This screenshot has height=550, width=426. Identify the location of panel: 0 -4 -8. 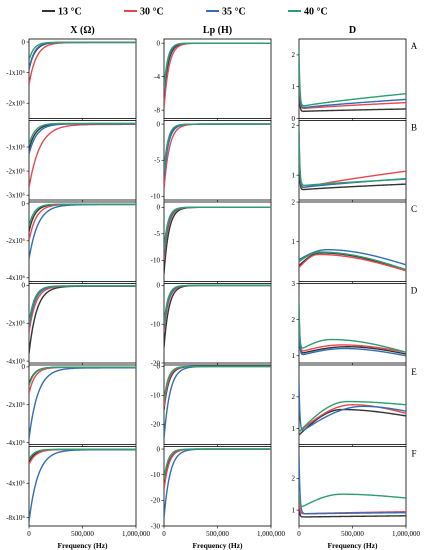
(213, 79).